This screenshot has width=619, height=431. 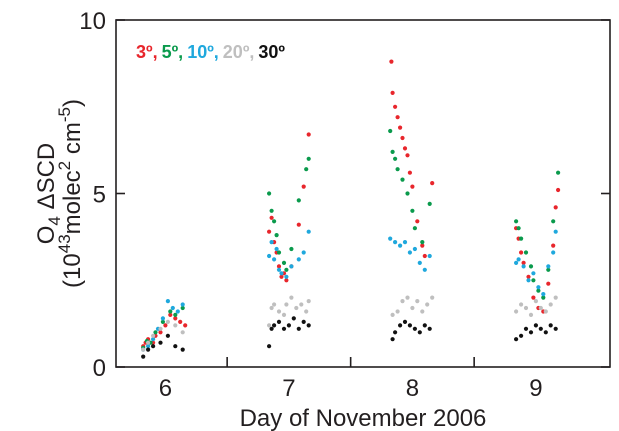 What do you see at coordinates (271, 52) in the screenshot?
I see `legend-item-30deg: 30º` at bounding box center [271, 52].